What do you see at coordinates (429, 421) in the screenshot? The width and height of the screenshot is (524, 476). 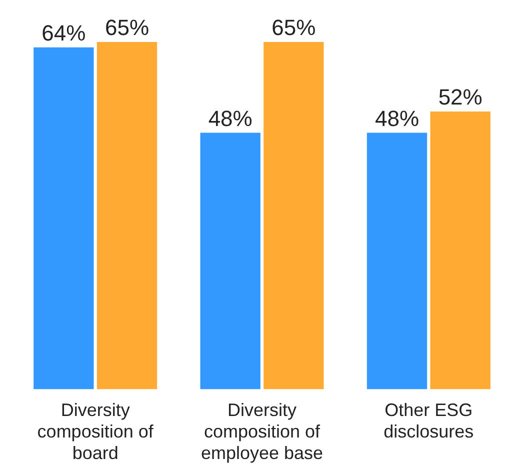 I see `x-tick-label: Other ESG disclosures` at bounding box center [429, 421].